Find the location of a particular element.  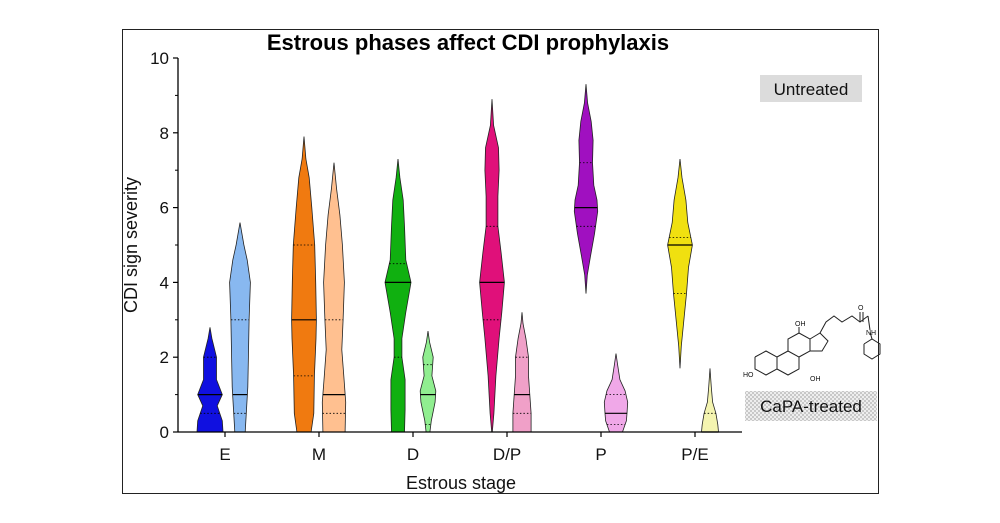

x-tick-label: P/E is located at coordinates (694, 454).